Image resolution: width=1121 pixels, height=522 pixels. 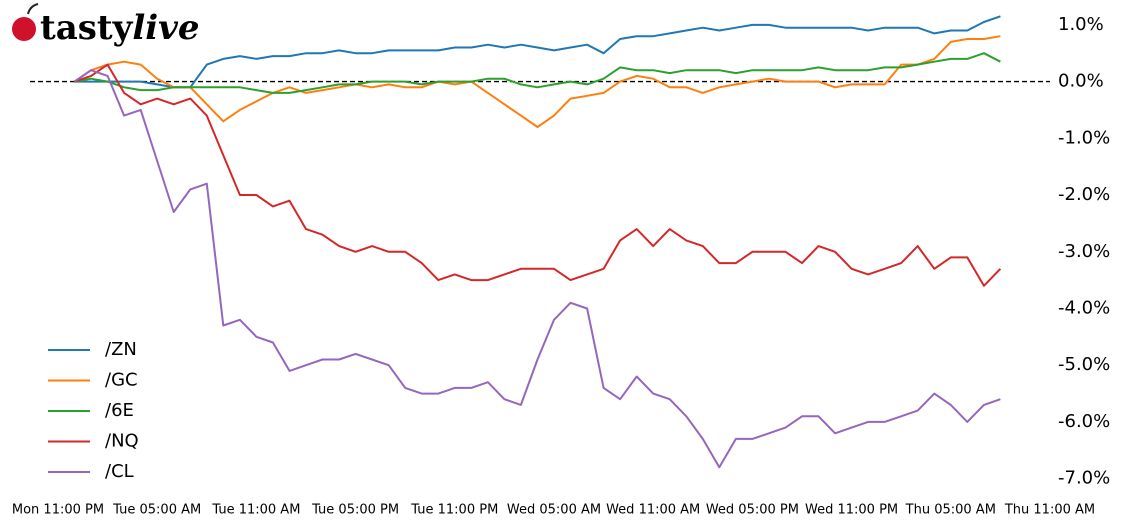 What do you see at coordinates (1084, 137) in the screenshot?
I see `y-tick-label: -1.0%` at bounding box center [1084, 137].